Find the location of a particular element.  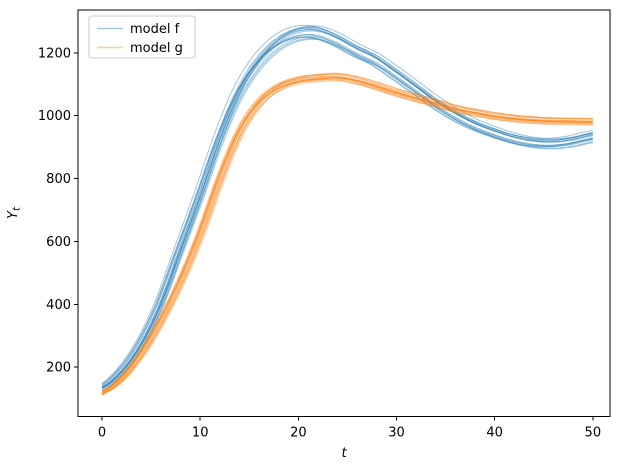

legend: model f model g is located at coordinates (142, 37).